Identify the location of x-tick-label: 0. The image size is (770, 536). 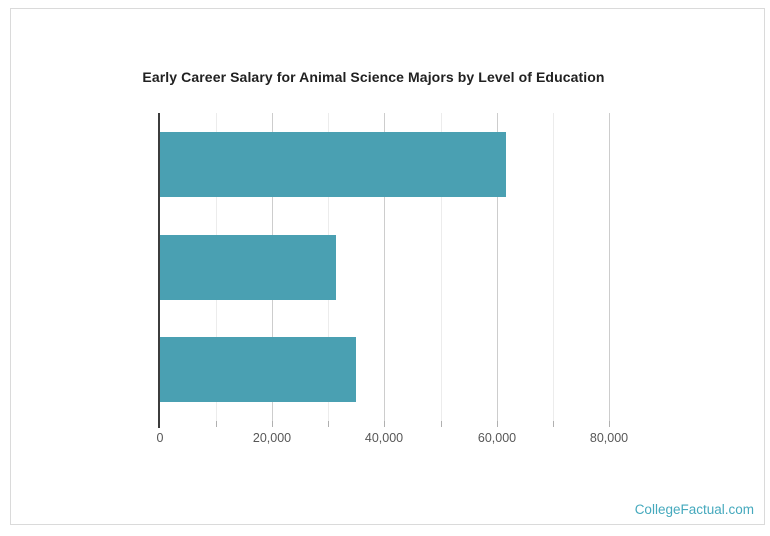
(160, 438).